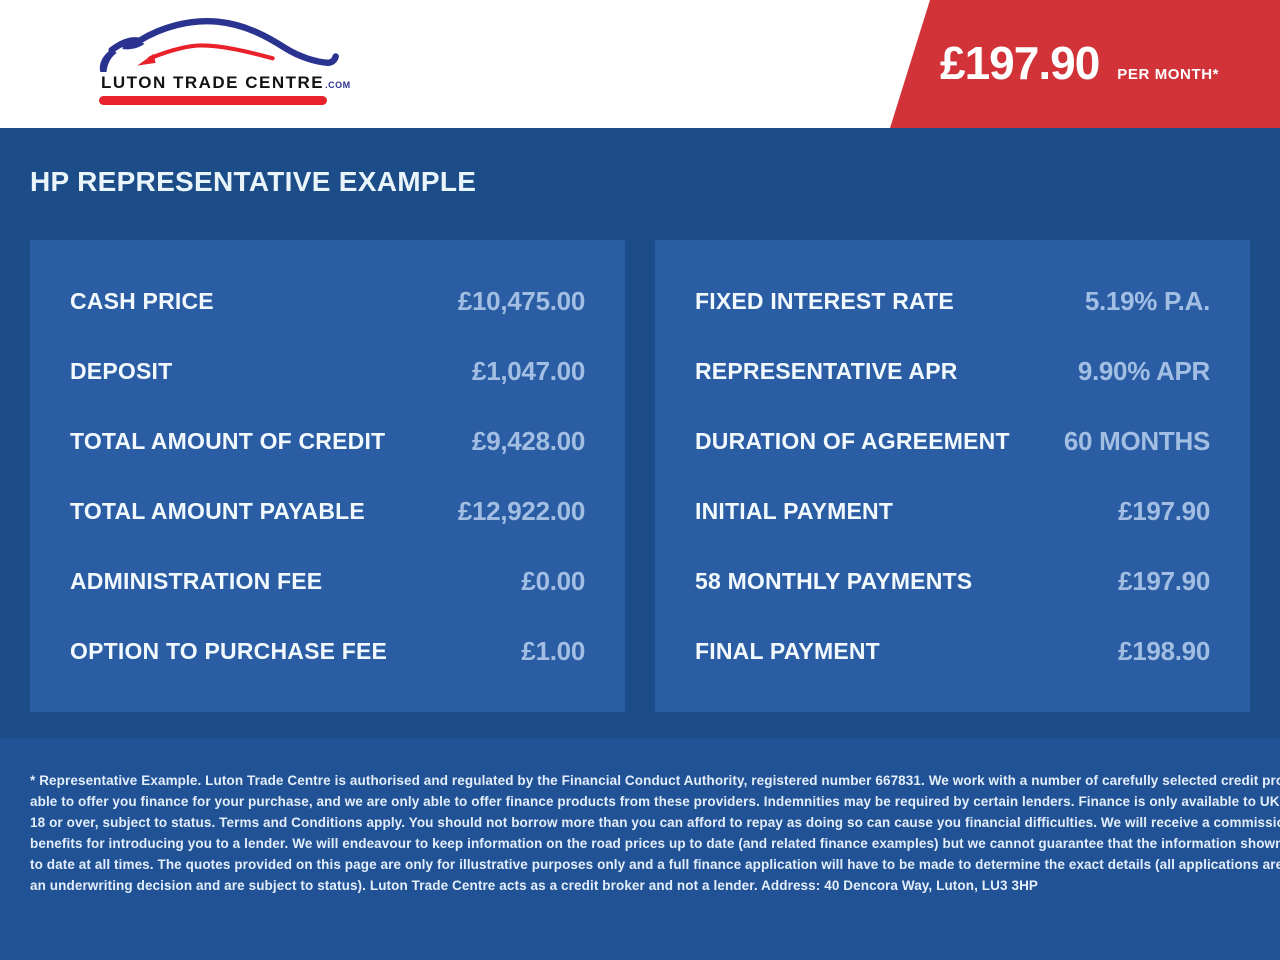 The image size is (1280, 960). I want to click on row-label-duration: DURATION OF AGREEMENT, so click(852, 440).